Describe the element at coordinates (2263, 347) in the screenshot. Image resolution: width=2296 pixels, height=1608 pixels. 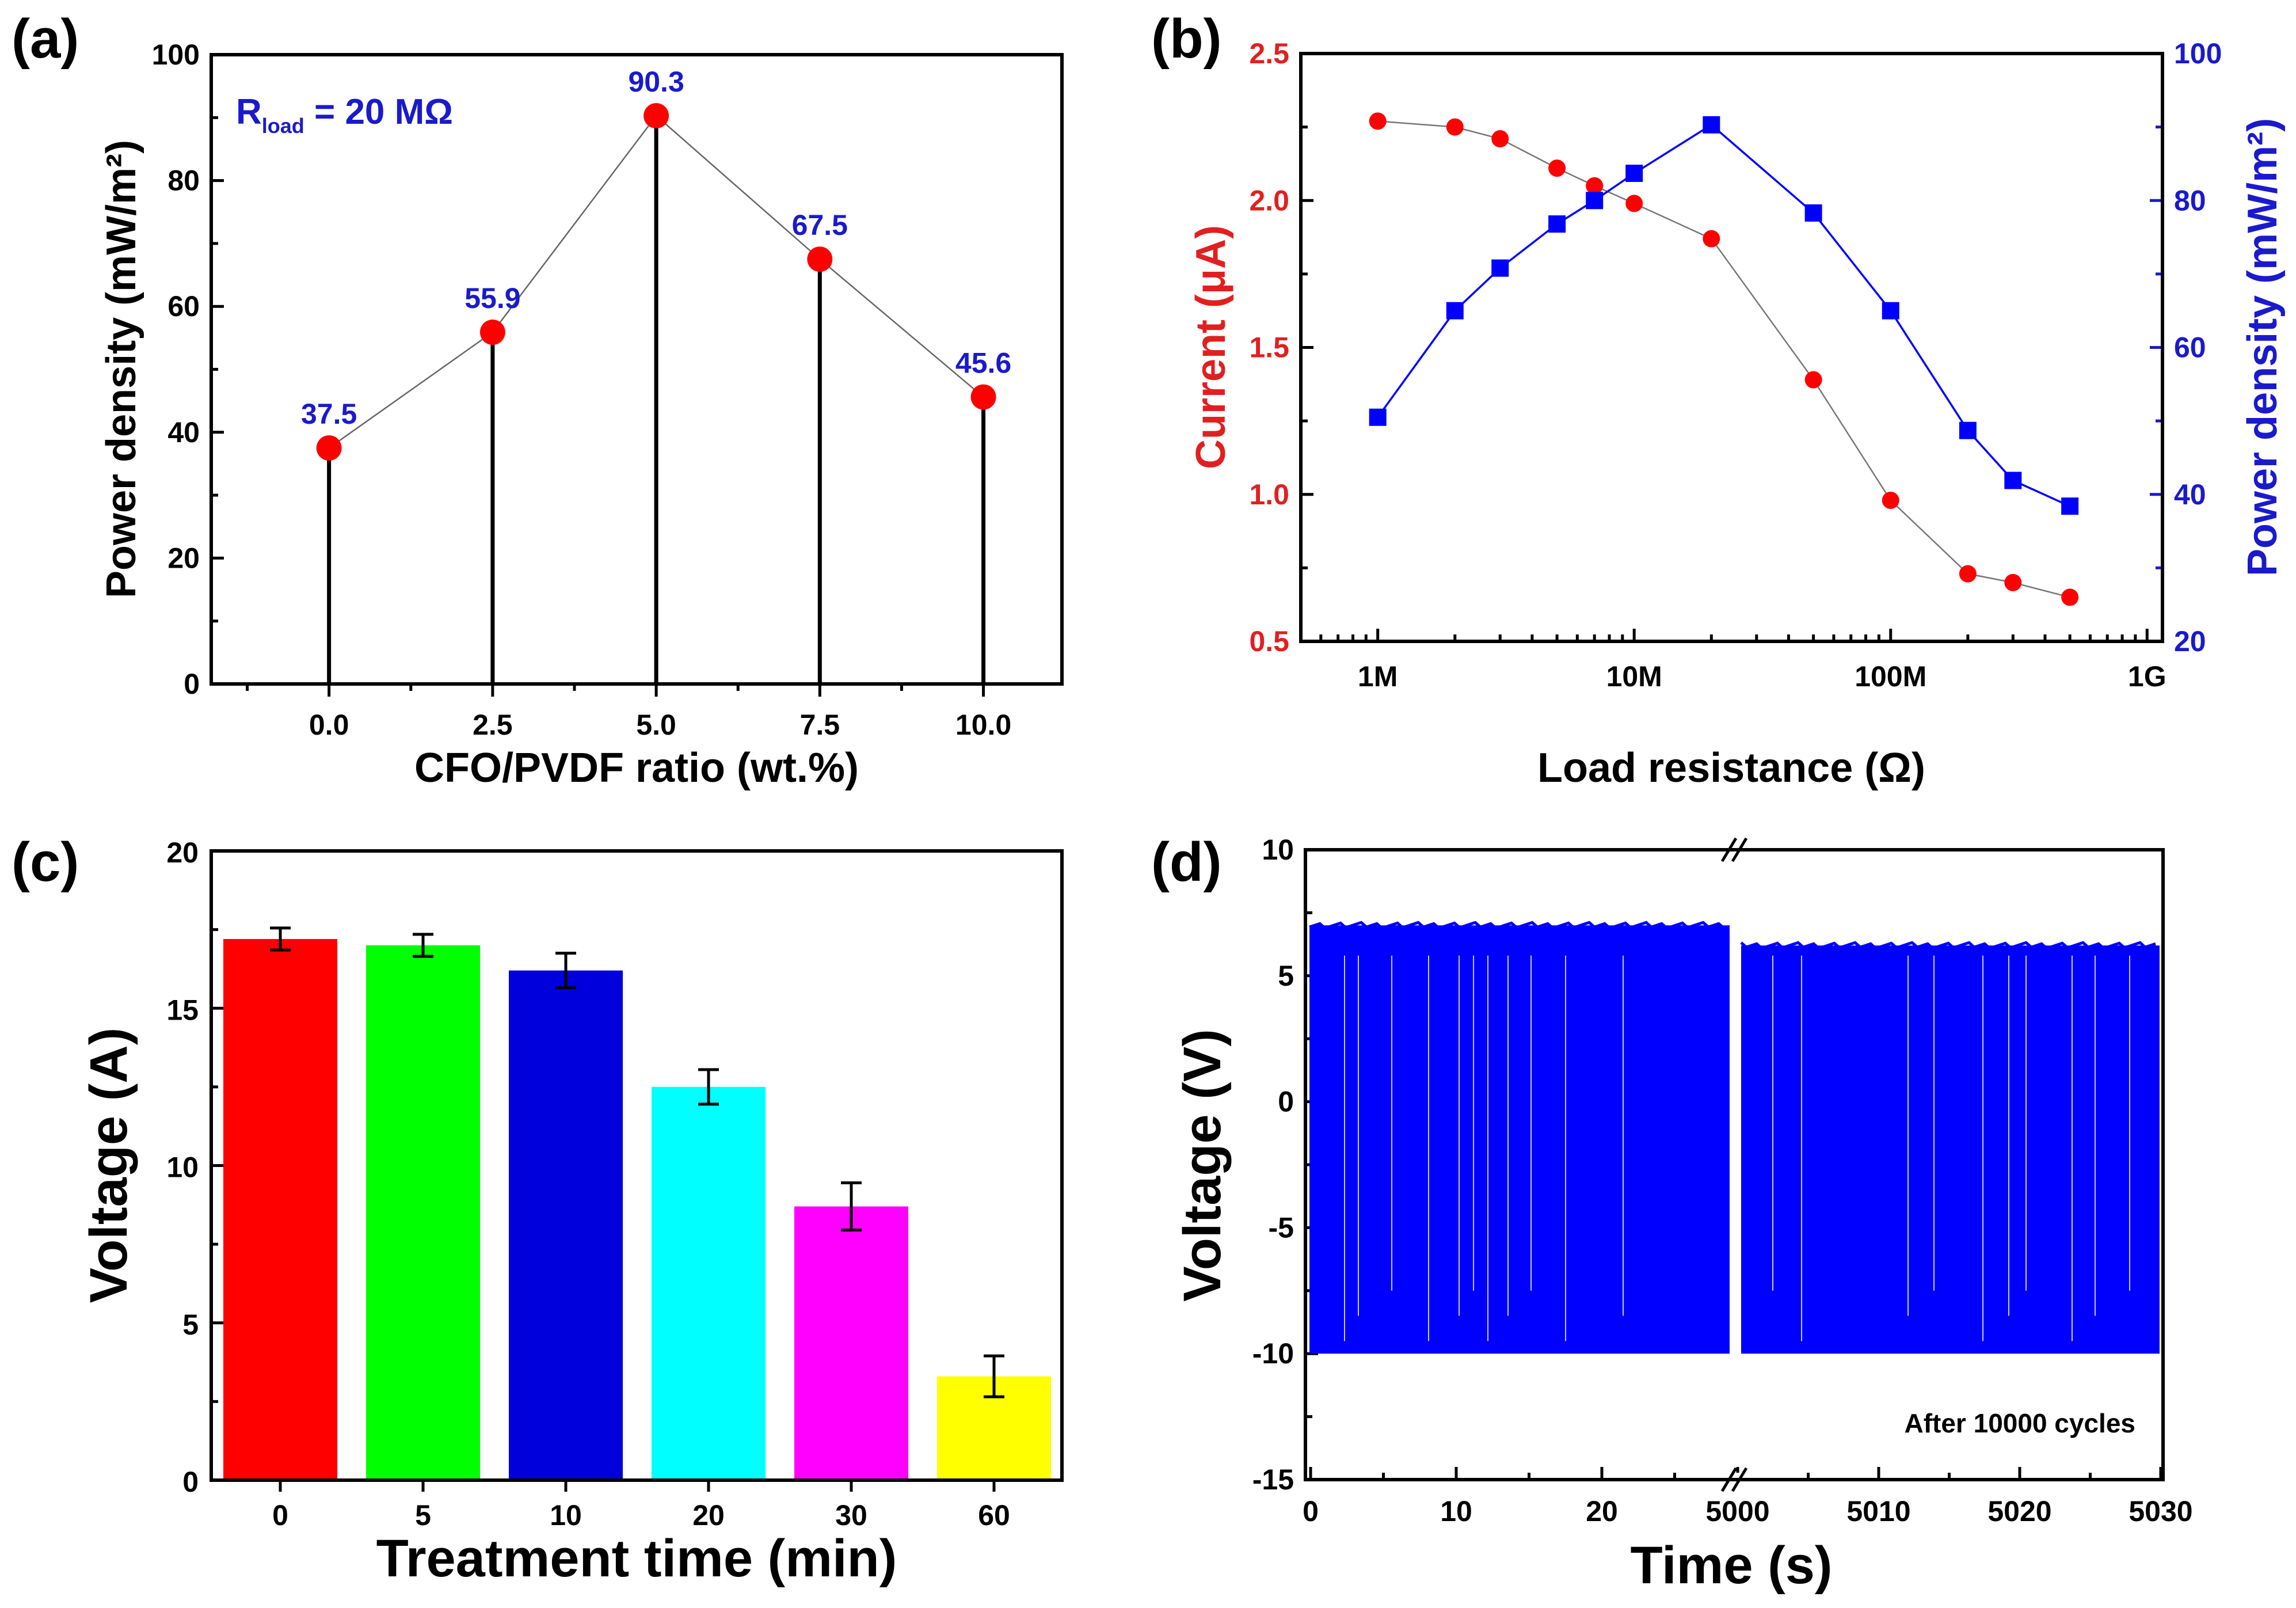
I see `panel-b-ylabel-right: Power density (mW/m²)` at that location.